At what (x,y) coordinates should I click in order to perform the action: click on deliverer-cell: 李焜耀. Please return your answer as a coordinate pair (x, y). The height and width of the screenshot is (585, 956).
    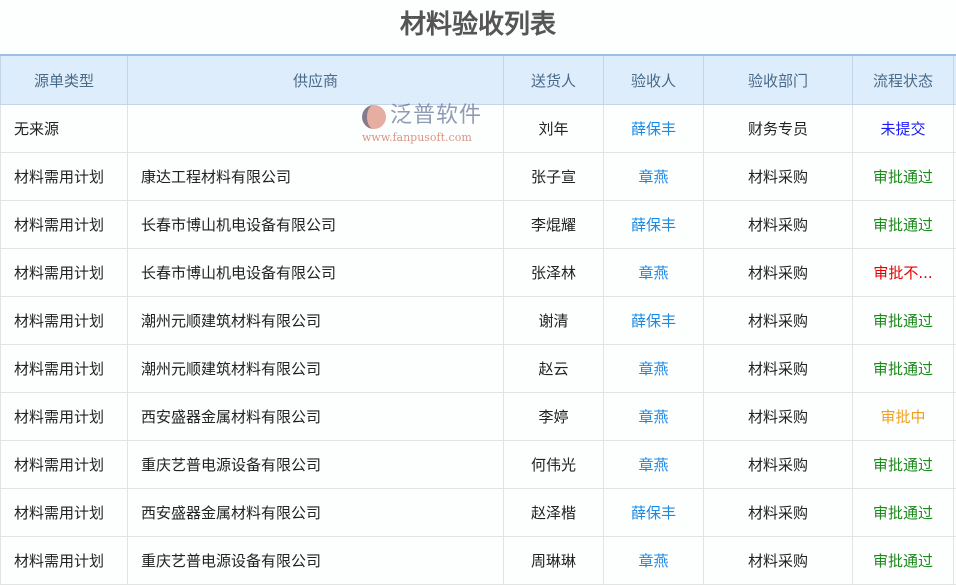
    Looking at the image, I should click on (554, 225).